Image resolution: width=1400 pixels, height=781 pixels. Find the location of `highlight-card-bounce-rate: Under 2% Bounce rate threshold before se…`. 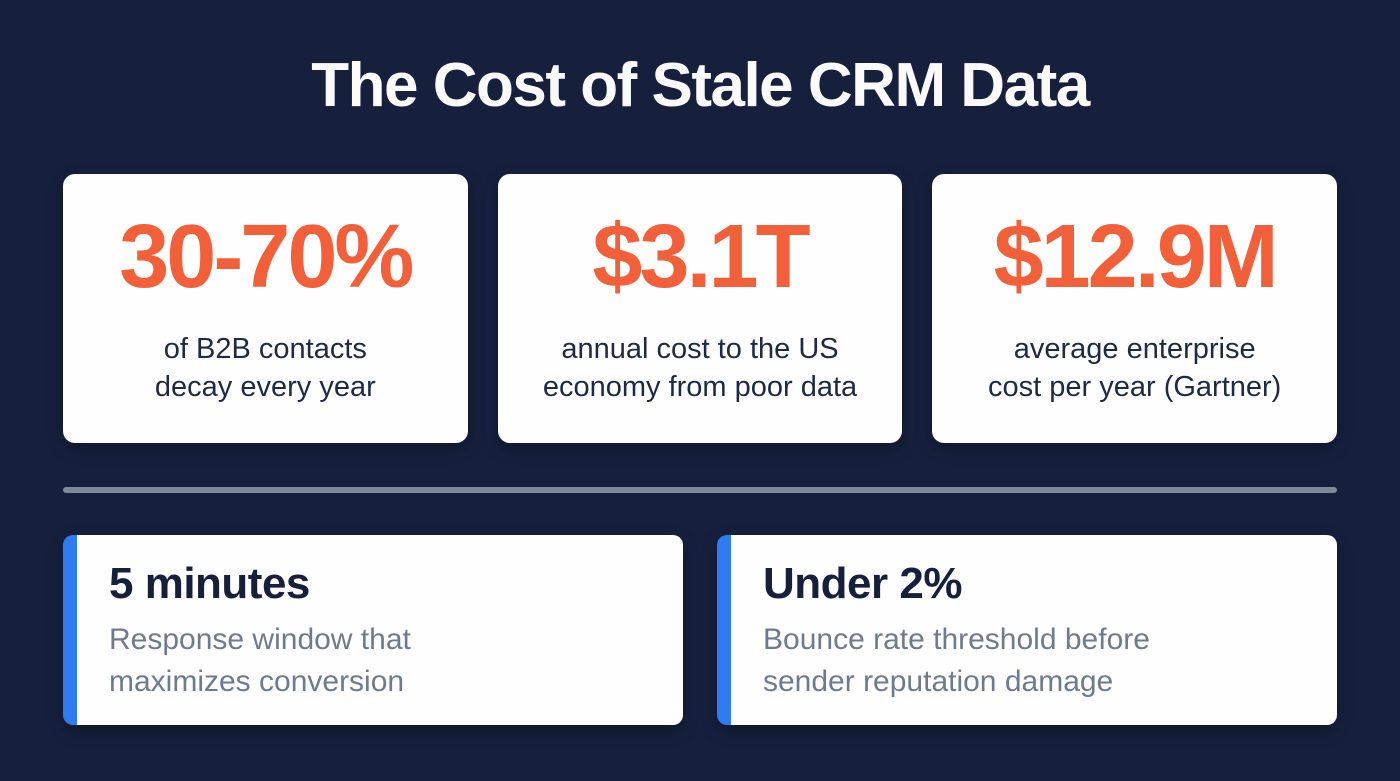

highlight-card-bounce-rate: Under 2% Bounce rate threshold before se… is located at coordinates (1027, 630).